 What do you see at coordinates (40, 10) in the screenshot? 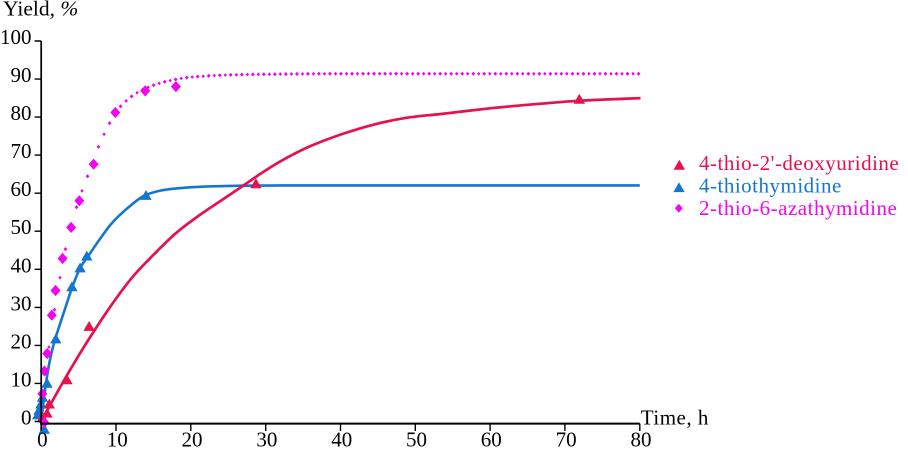
I see `svg-text: Yield, %` at bounding box center [40, 10].